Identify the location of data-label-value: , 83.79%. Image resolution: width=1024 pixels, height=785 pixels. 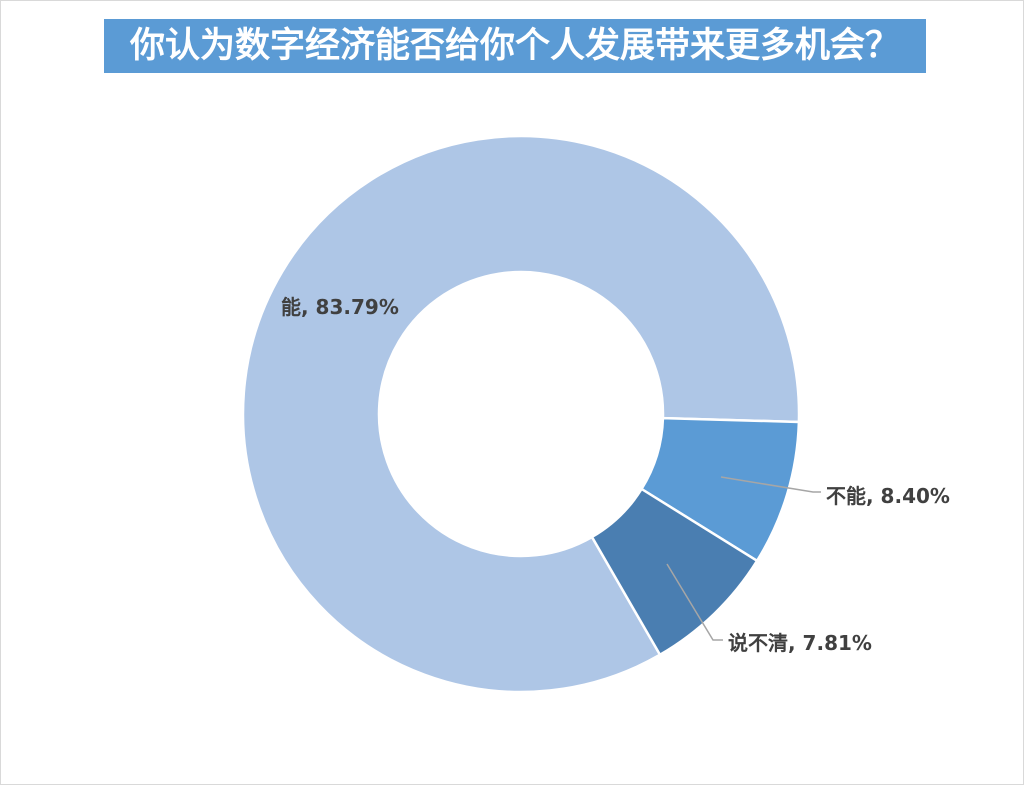
(350, 307).